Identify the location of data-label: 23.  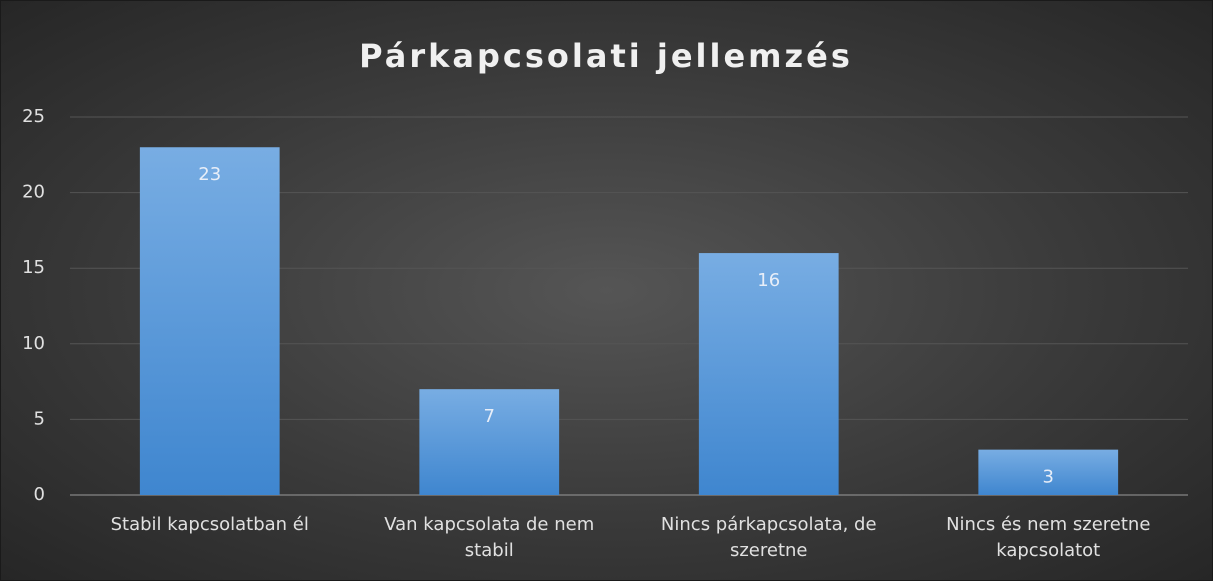
(209, 174).